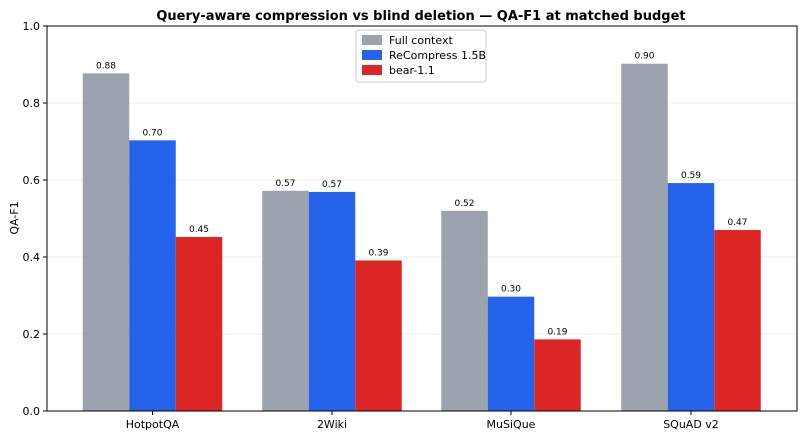 This screenshot has width=806, height=440. I want to click on bar-value-label: 0.39, so click(378, 253).